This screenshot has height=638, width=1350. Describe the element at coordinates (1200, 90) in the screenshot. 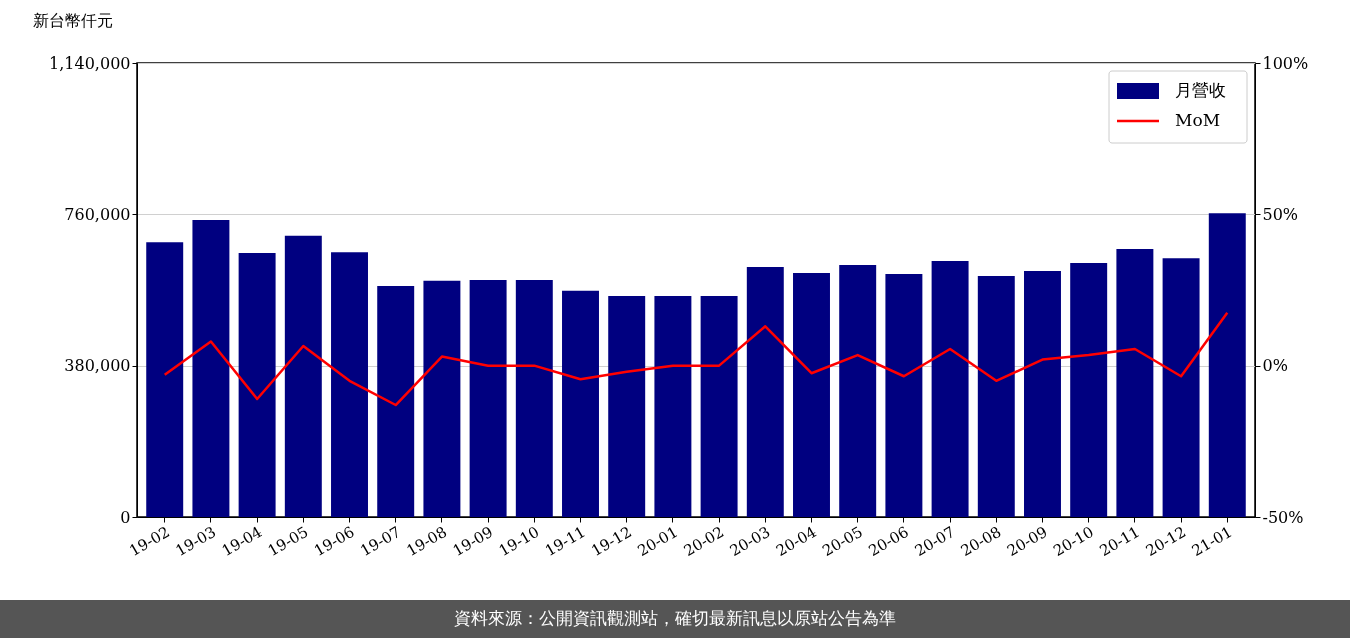

I see `legend-label: 月營收` at that location.